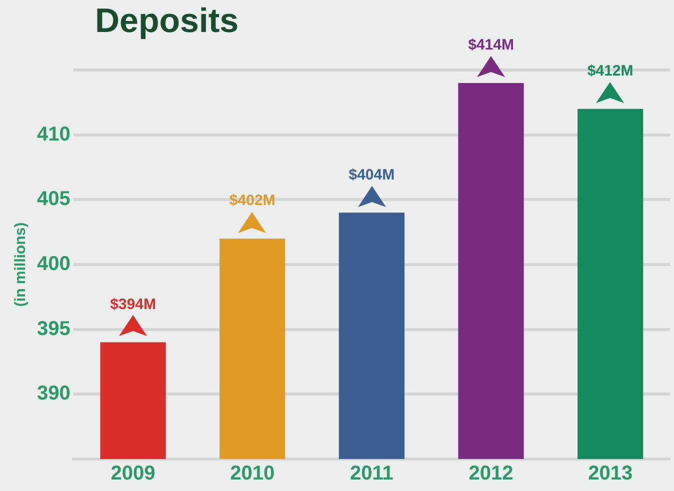  Describe the element at coordinates (610, 473) in the screenshot. I see `x-tick-label: 2013` at that location.